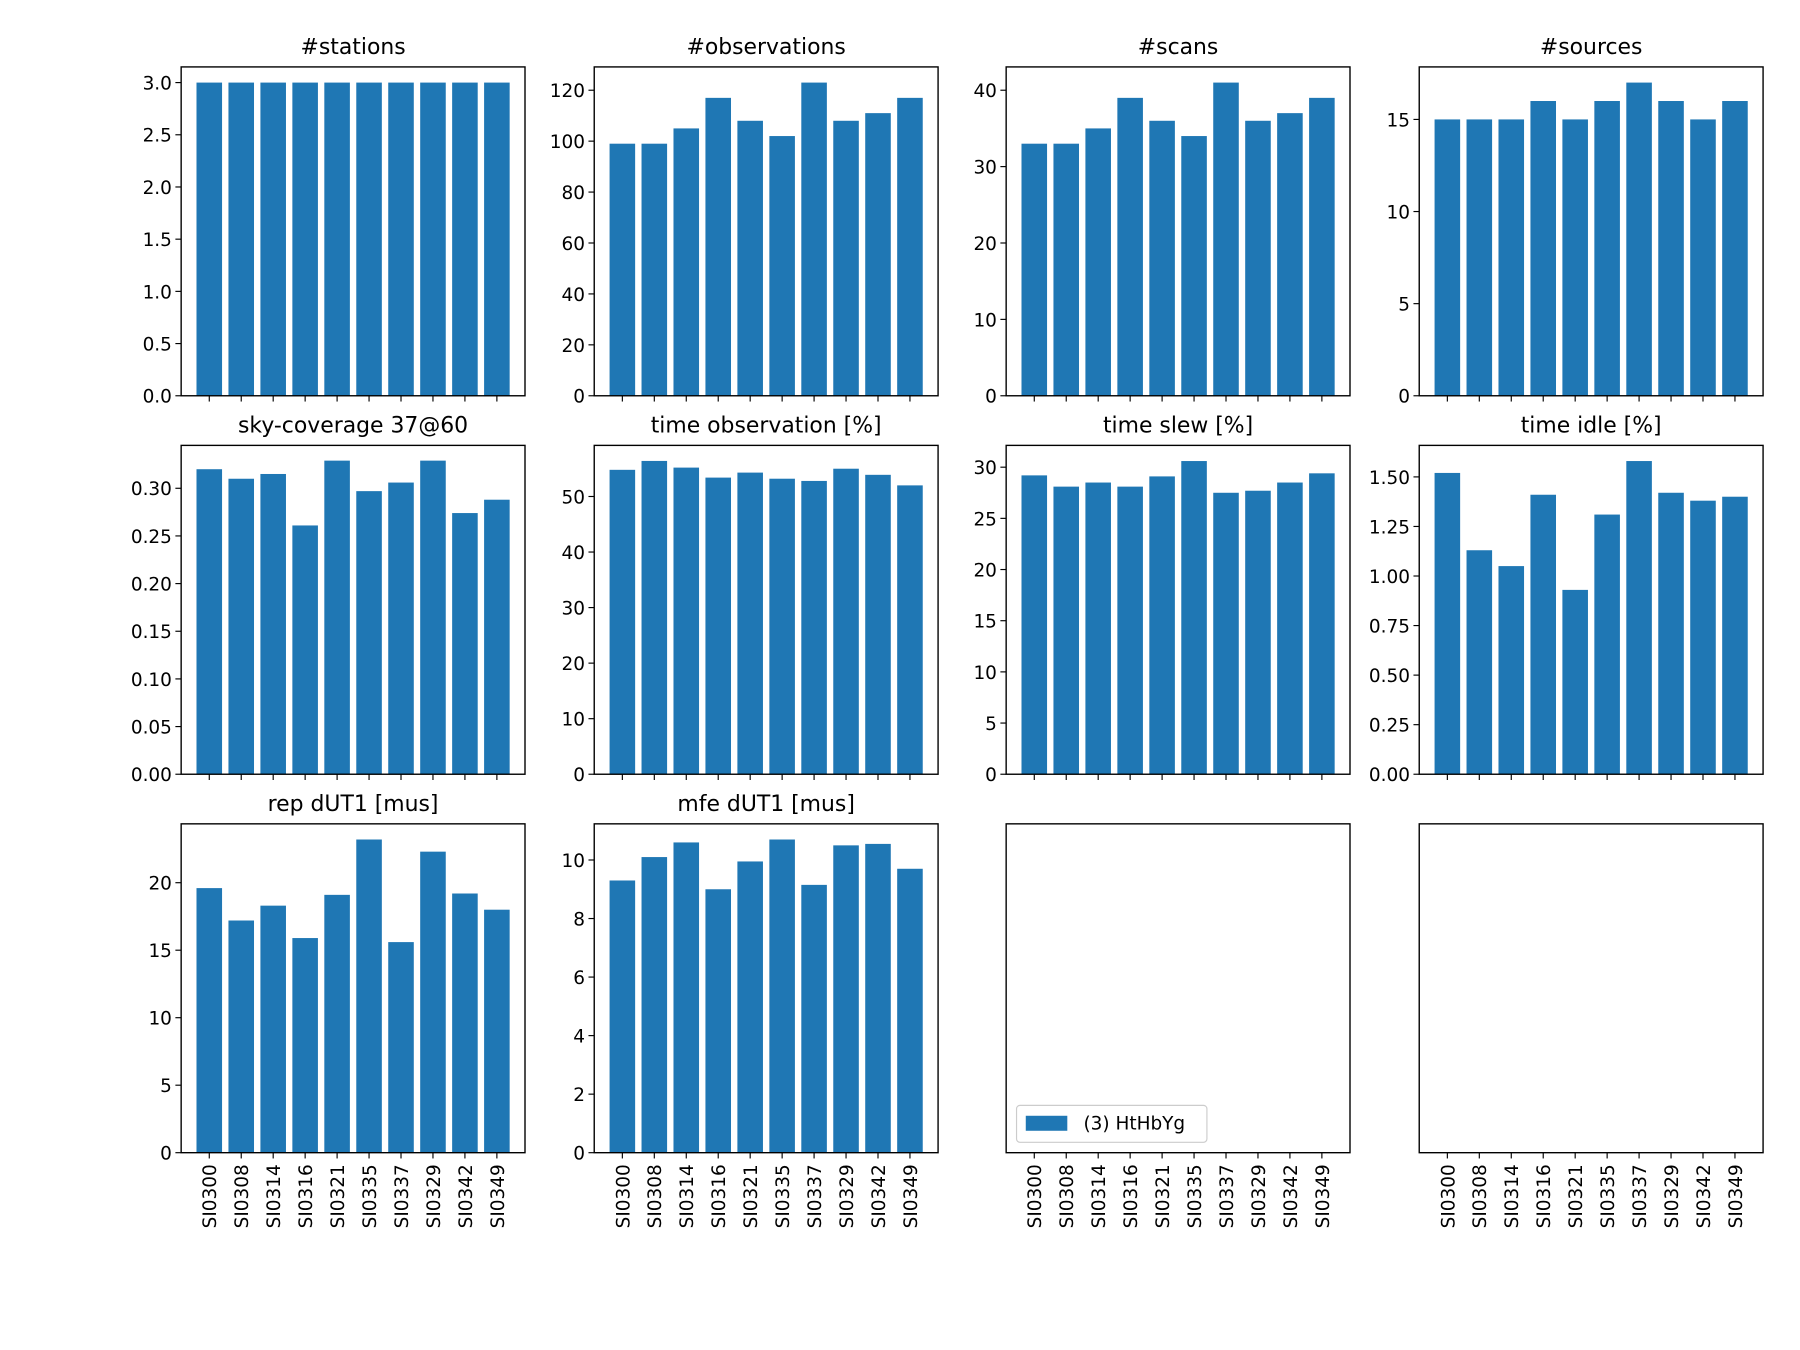 The height and width of the screenshot is (1350, 1800). Describe the element at coordinates (157, 136) in the screenshot. I see `y-tick-label: 2.5` at that location.